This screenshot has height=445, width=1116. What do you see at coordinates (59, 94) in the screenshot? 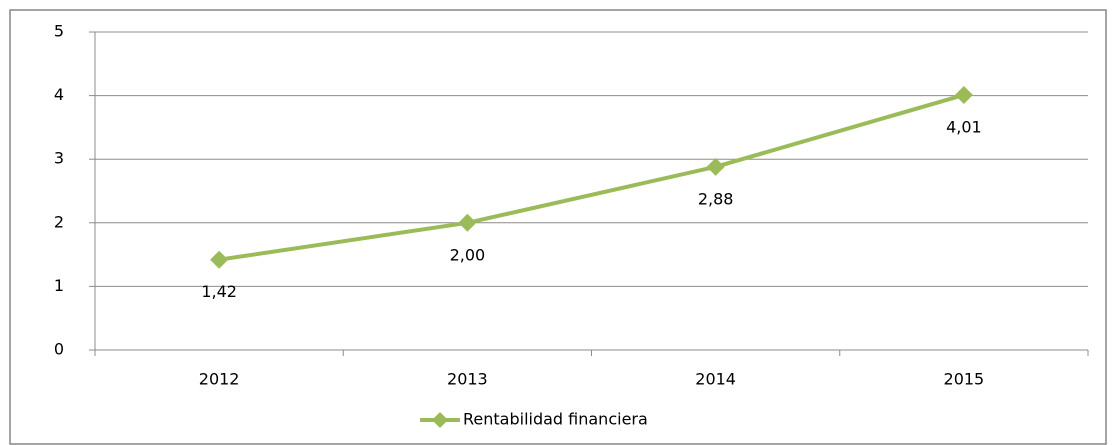
I see `y-tick-label: 4` at bounding box center [59, 94].